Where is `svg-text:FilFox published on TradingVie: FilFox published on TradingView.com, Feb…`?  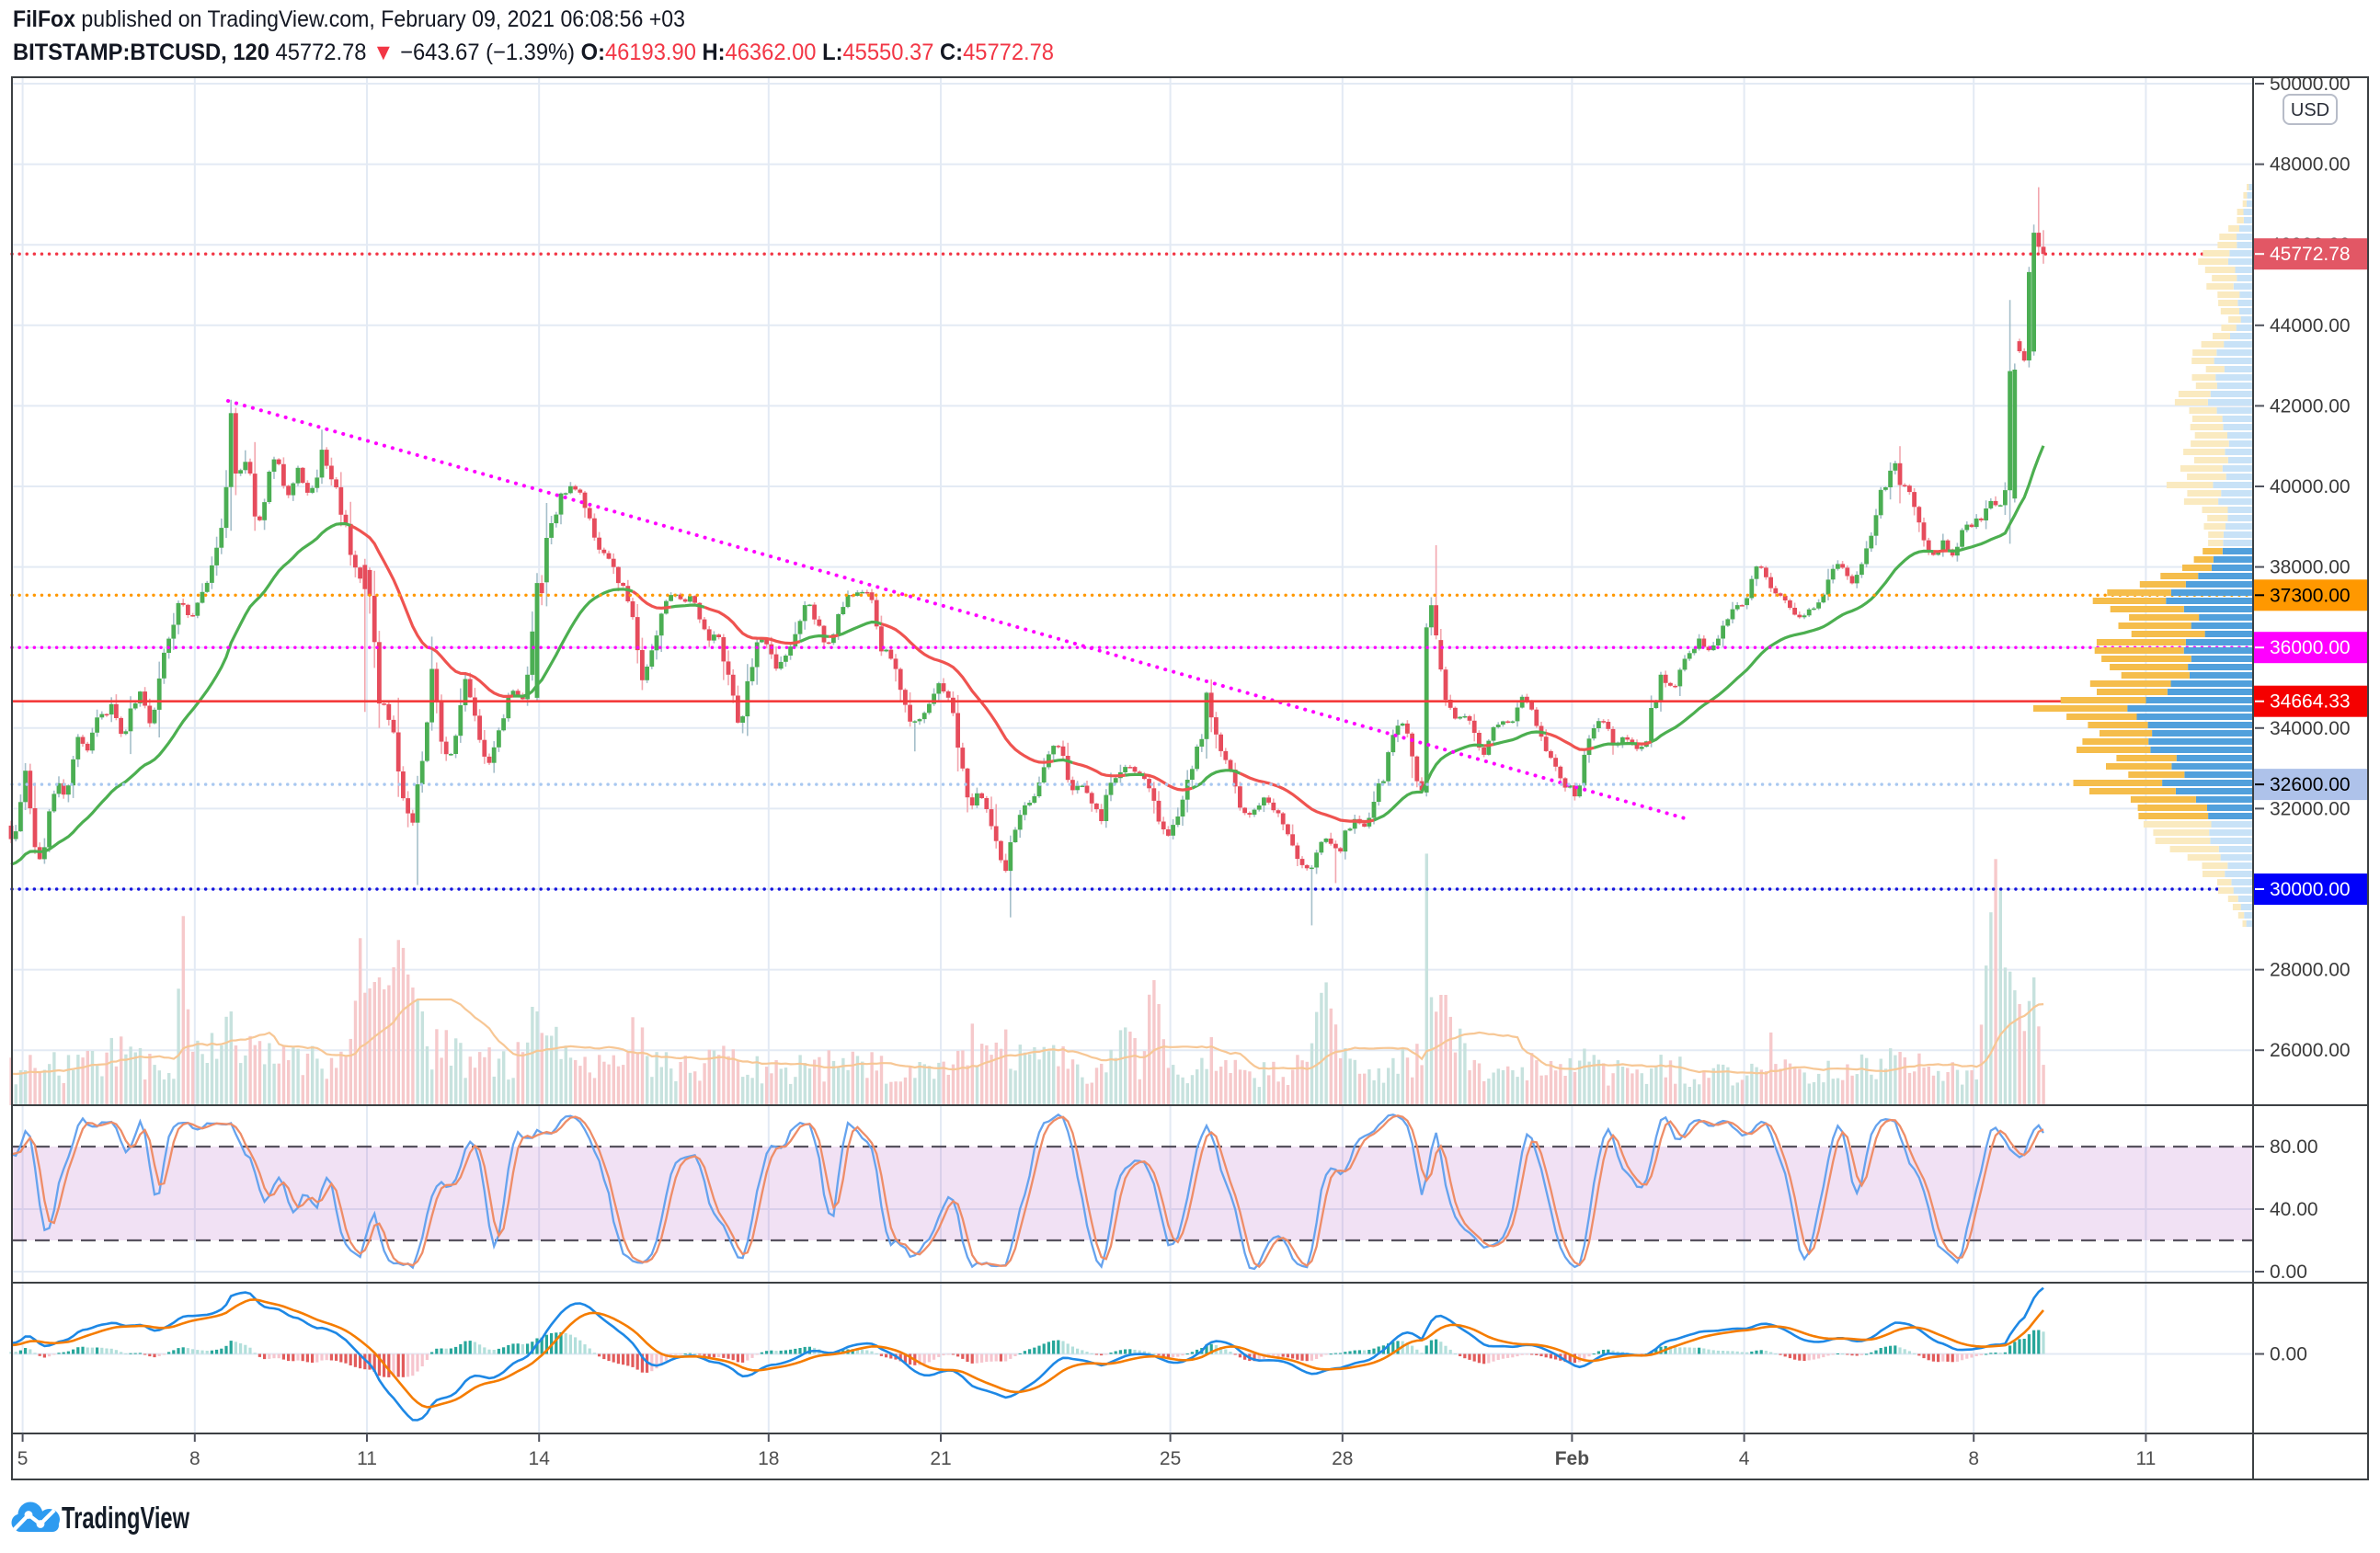 svg-text:FilFox published on TradingVie: FilFox published on TradingView.com, Feb… is located at coordinates (349, 19).